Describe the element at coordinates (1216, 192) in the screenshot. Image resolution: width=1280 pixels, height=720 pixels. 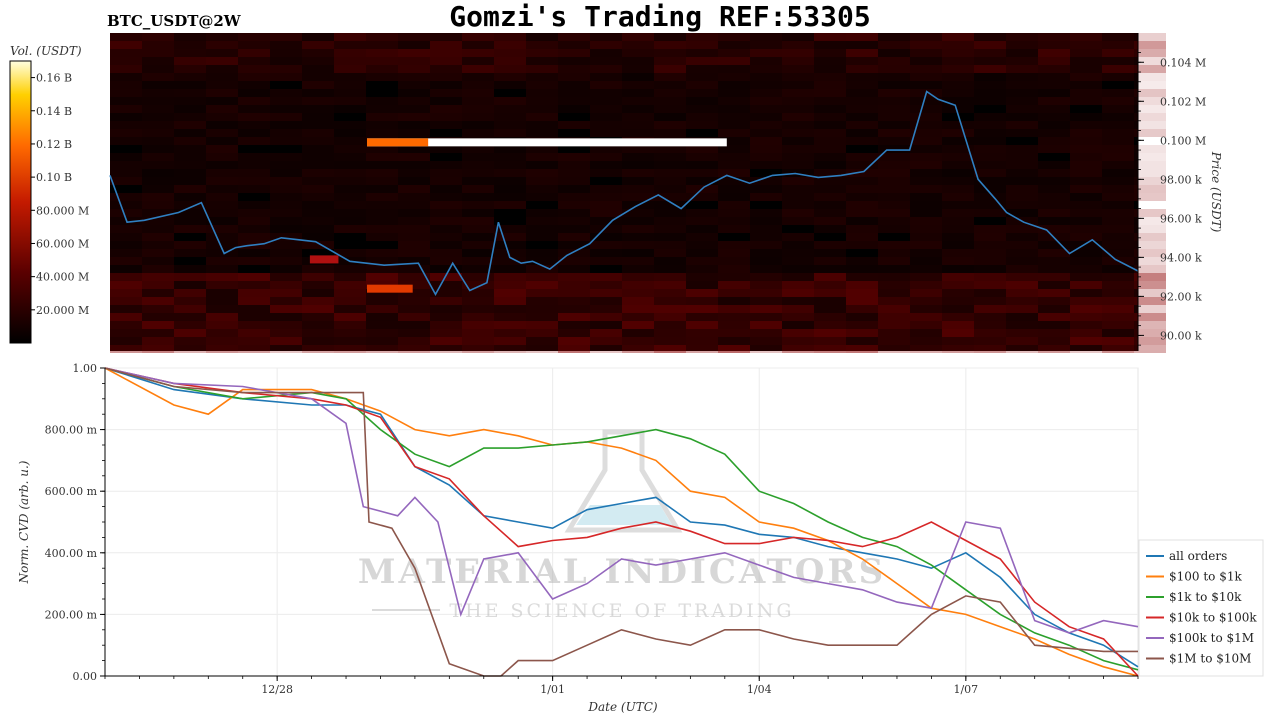
I see `price-axis-label: Price (USDT)` at that location.